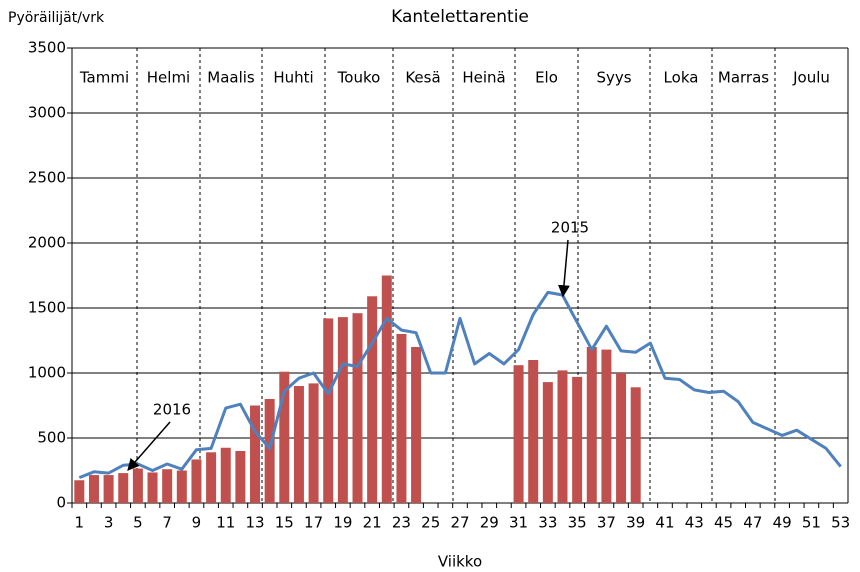 The image size is (860, 572). What do you see at coordinates (138, 523) in the screenshot?
I see `x-tick-label: 5` at bounding box center [138, 523].